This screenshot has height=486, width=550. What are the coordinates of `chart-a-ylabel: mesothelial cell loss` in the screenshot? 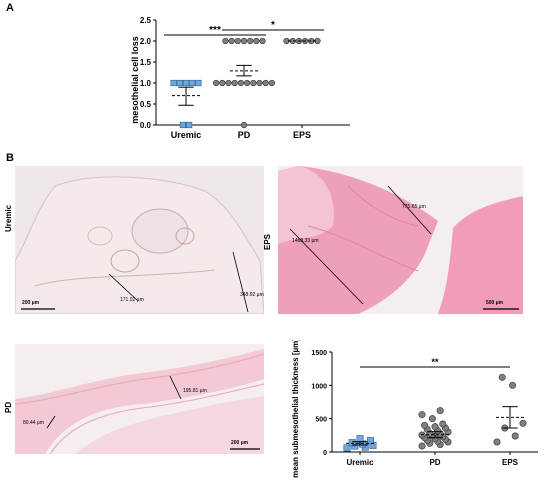 It's located at (135, 80).